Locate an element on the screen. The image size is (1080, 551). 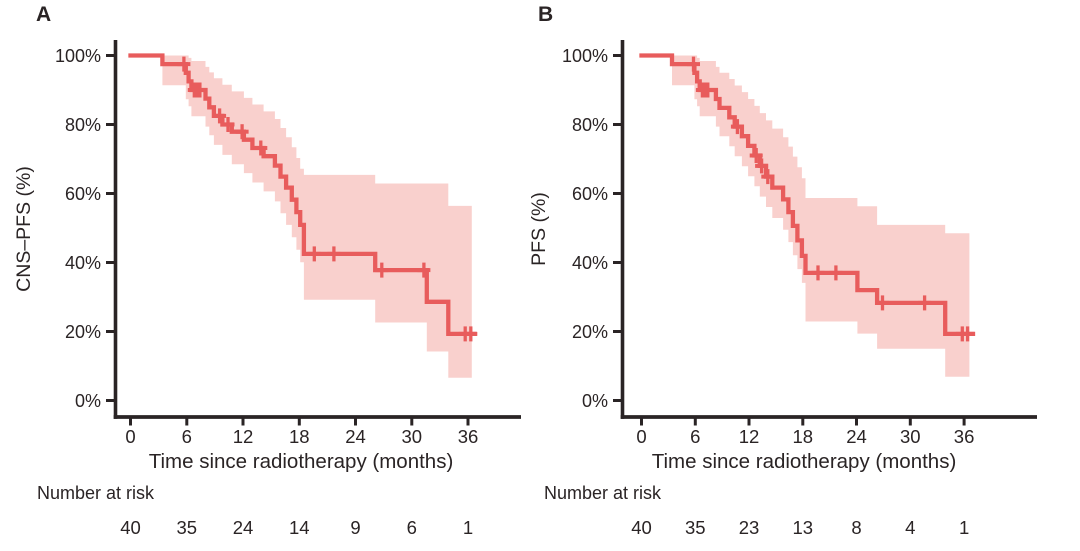
panel-a-label: A is located at coordinates (44, 14).